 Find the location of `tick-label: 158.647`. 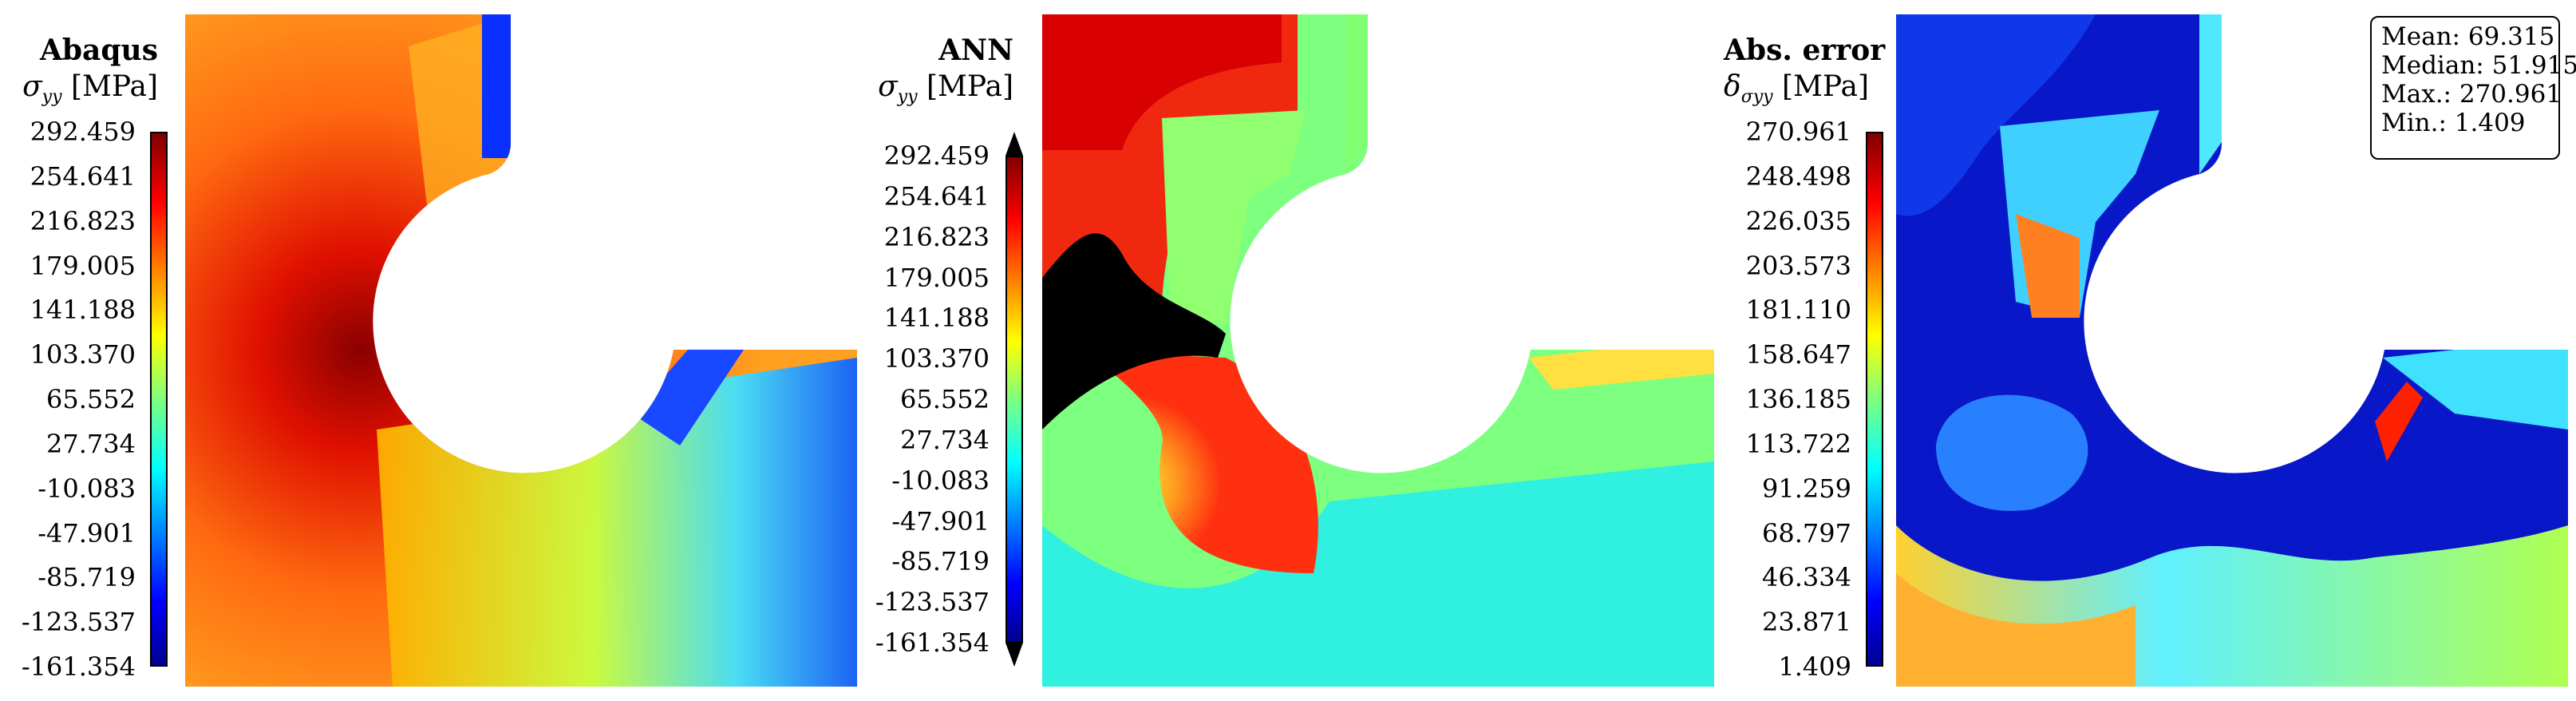

tick-label: 158.647 is located at coordinates (1798, 355).